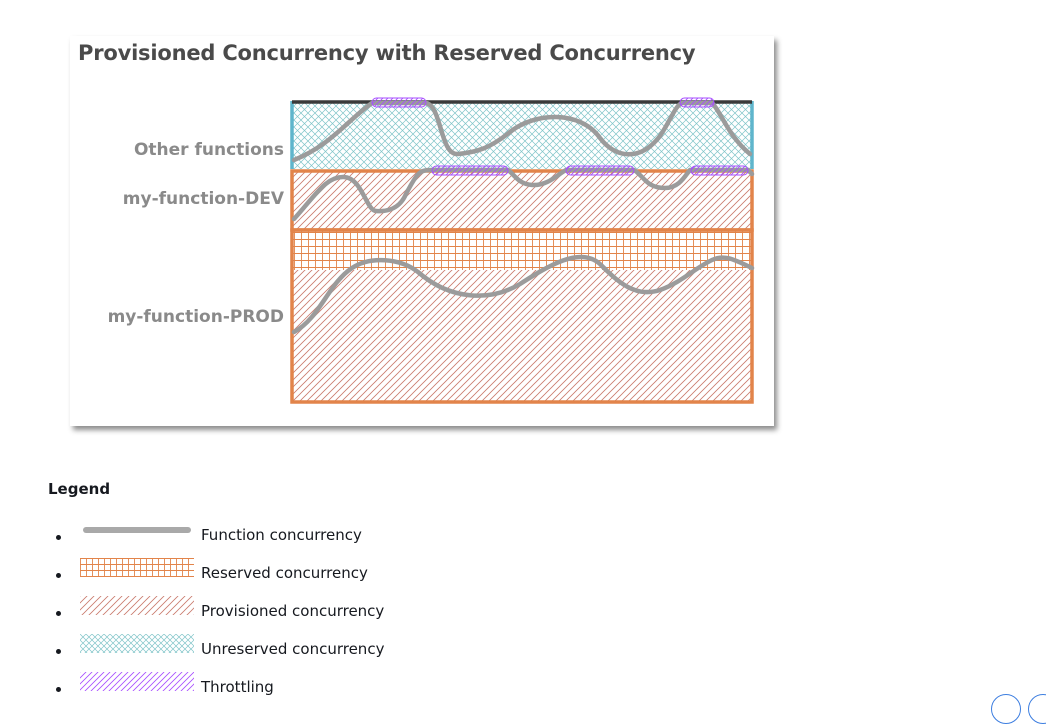 The image size is (1046, 724). Describe the element at coordinates (522, 336) in the screenshot. I see `prod-provisioned-area` at that location.